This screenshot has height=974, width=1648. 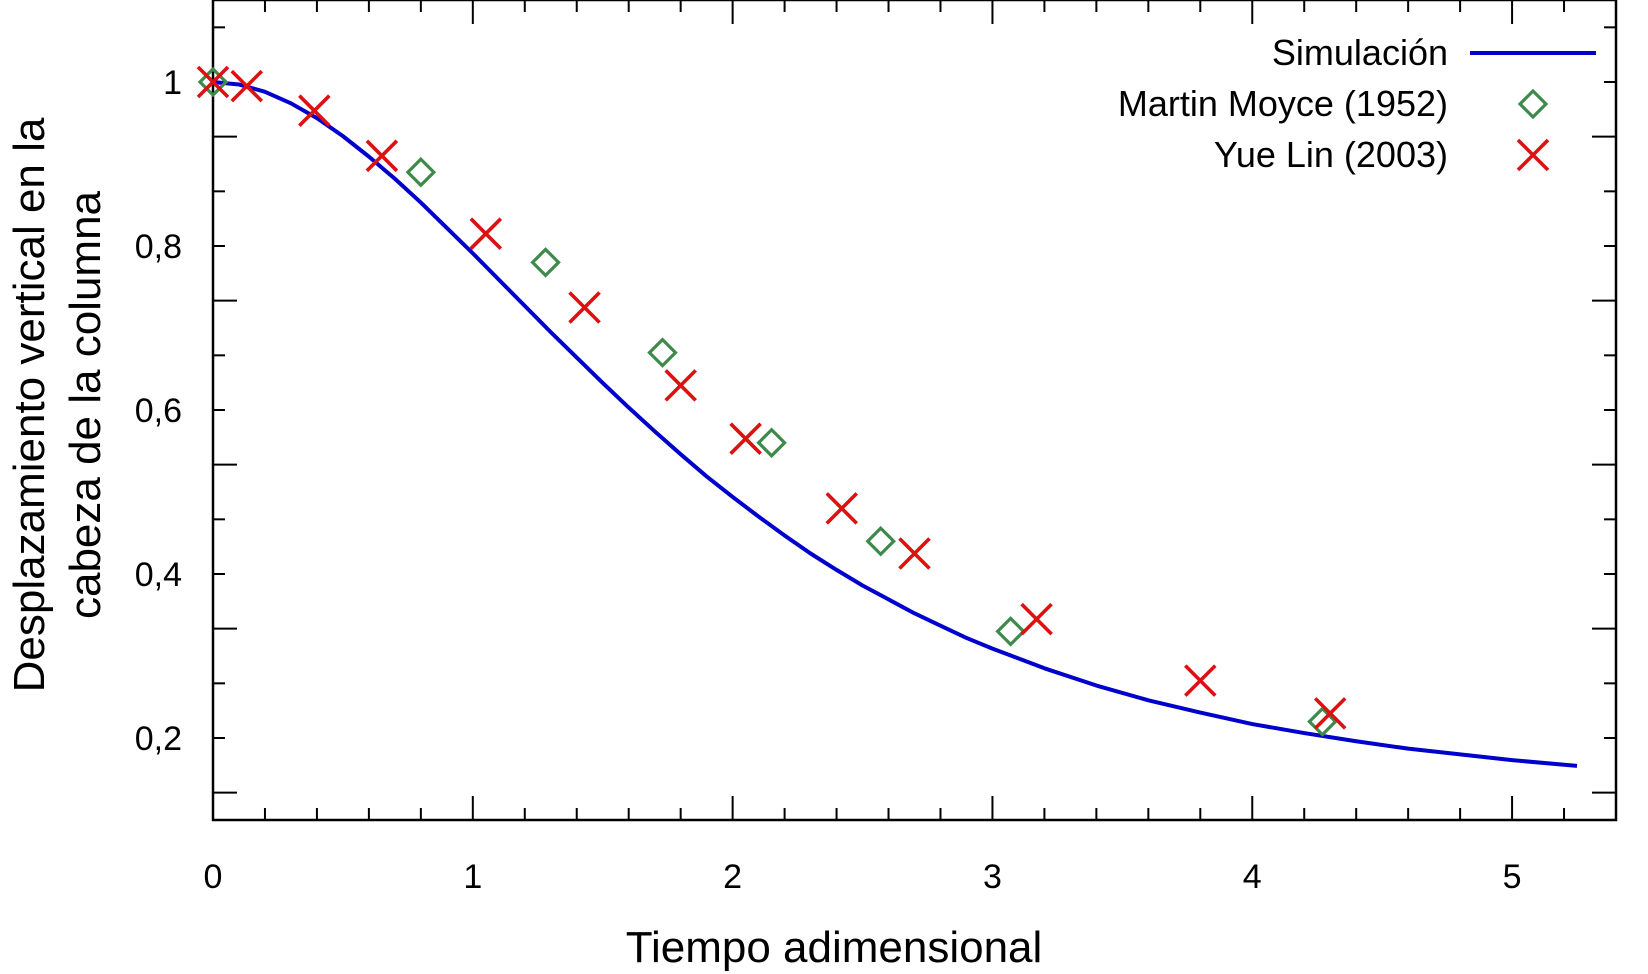 What do you see at coordinates (172, 83) in the screenshot?
I see `y-tick-label: 1` at bounding box center [172, 83].